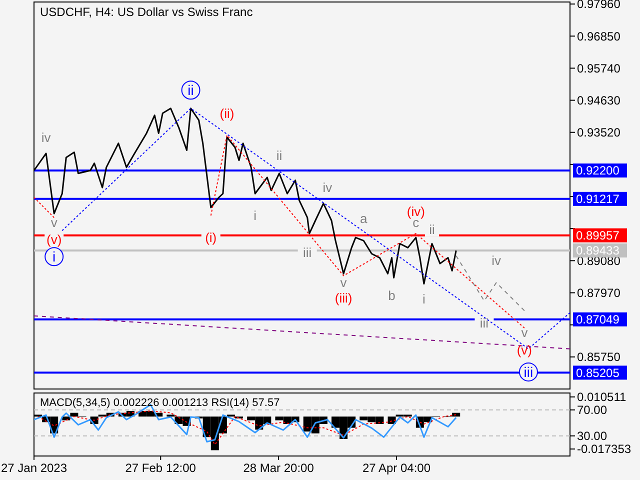 The image size is (640, 480). What do you see at coordinates (396, 468) in the screenshot?
I see `x-tick-label: 27 Apr 04:00` at bounding box center [396, 468].